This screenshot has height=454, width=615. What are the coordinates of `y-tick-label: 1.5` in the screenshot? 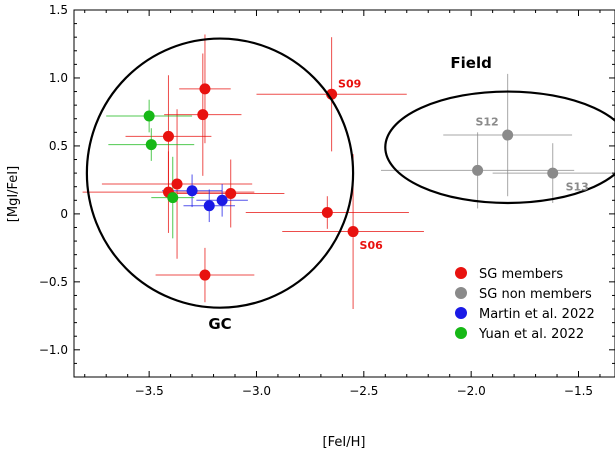 It's located at (58, 10).